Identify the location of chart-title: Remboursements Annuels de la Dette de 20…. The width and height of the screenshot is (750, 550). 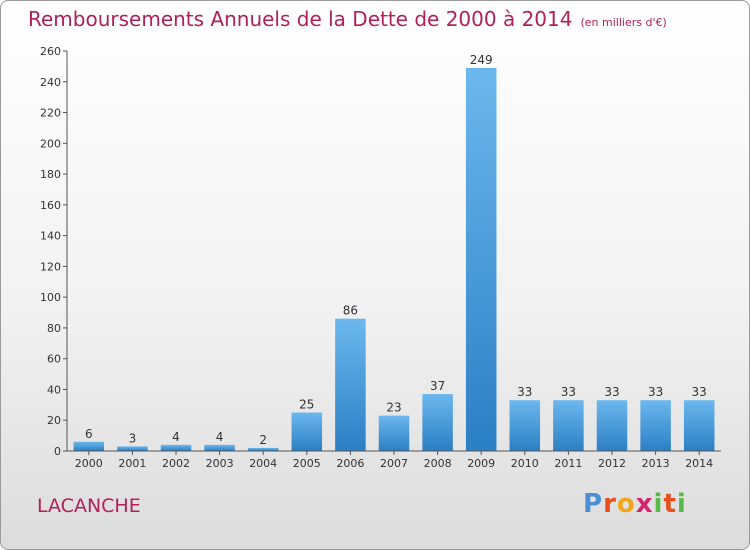
(347, 19).